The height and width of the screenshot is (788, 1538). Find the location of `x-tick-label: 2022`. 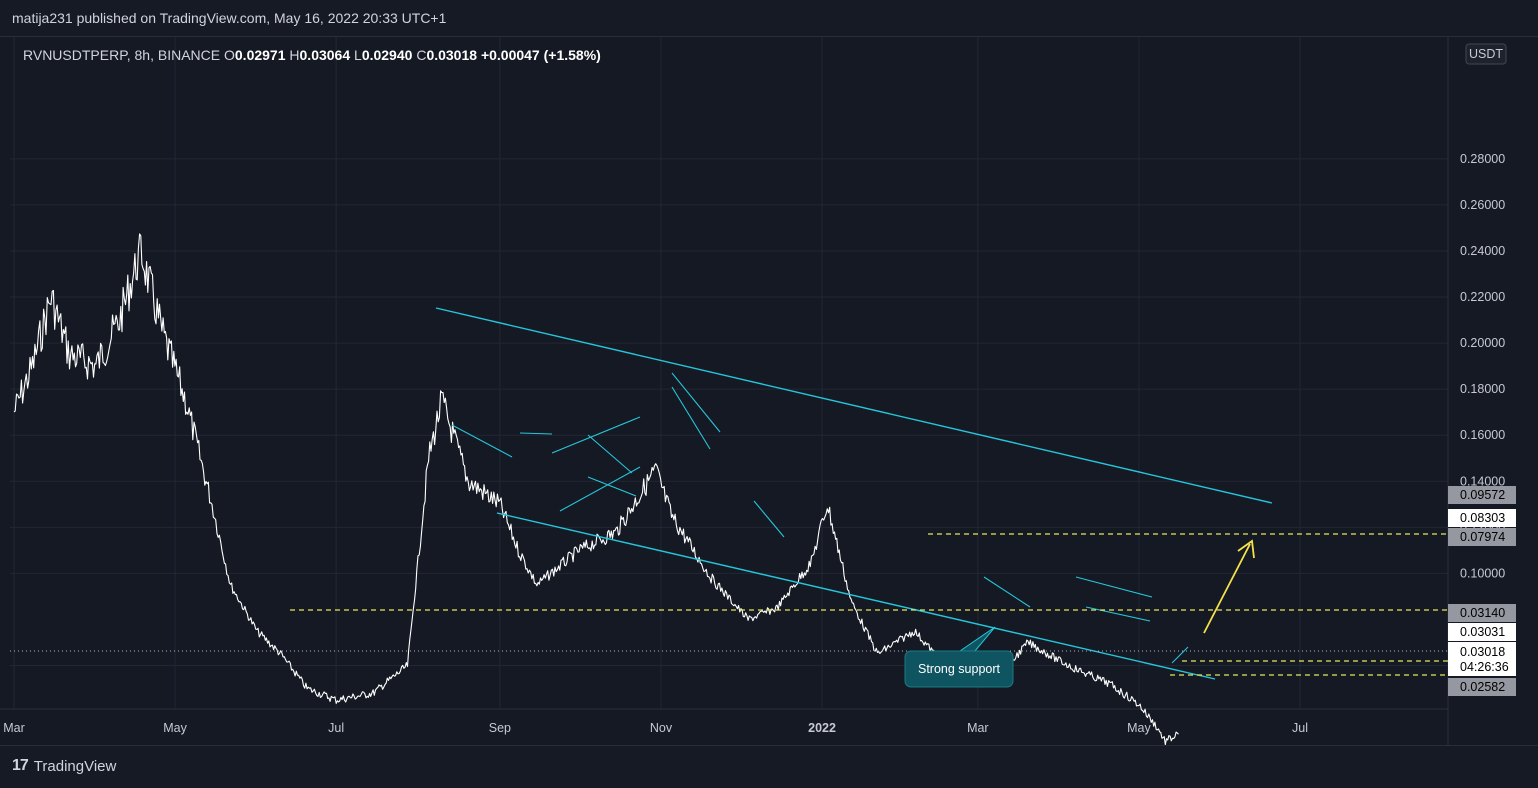

x-tick-label: 2022 is located at coordinates (822, 728).